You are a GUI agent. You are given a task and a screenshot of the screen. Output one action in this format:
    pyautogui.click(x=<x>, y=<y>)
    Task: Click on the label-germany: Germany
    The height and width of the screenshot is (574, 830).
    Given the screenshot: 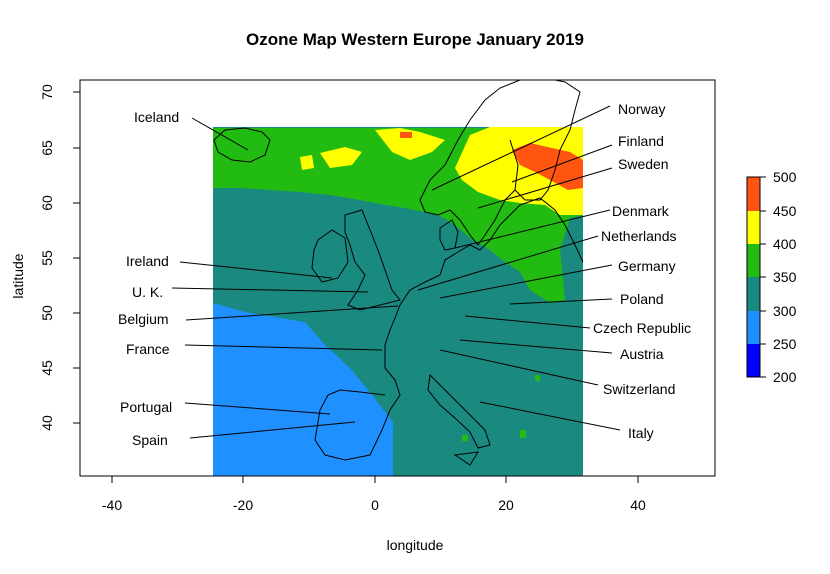 What is the action you would take?
    pyautogui.click(x=647, y=266)
    